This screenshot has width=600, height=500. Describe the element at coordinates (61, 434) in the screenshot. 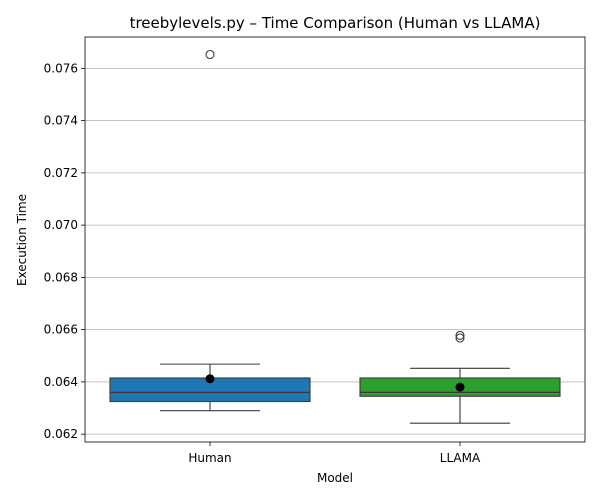

I see `y-tick-label: 0.062` at that location.